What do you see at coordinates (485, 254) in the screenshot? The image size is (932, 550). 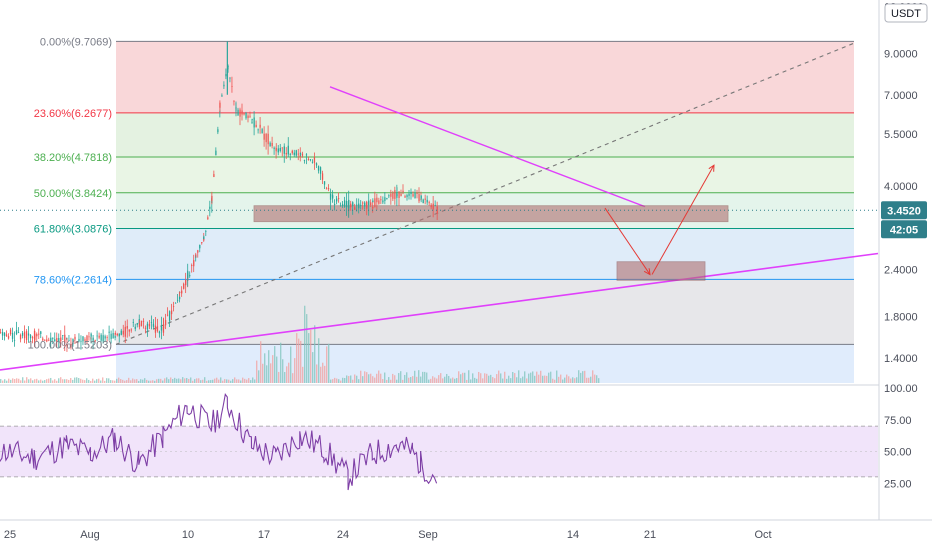 I see `fib-zone` at bounding box center [485, 254].